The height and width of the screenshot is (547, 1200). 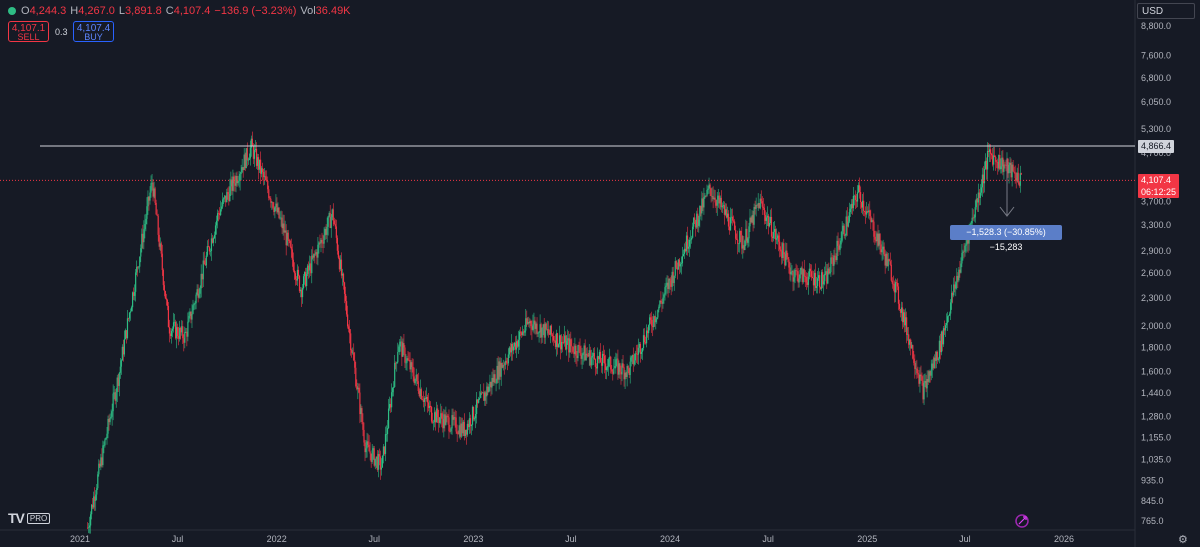 What do you see at coordinates (38, 518) in the screenshot?
I see `pro-badge: PRO` at bounding box center [38, 518].